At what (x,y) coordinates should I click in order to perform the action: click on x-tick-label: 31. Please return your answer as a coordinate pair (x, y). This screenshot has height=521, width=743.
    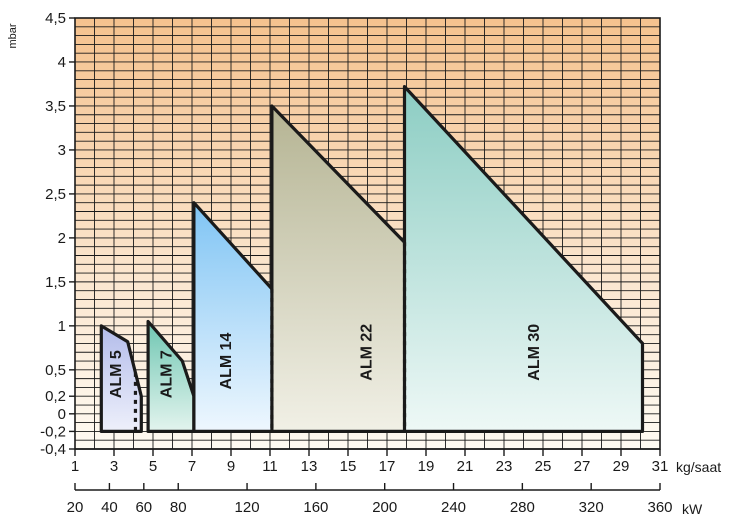
    Looking at the image, I should click on (660, 466).